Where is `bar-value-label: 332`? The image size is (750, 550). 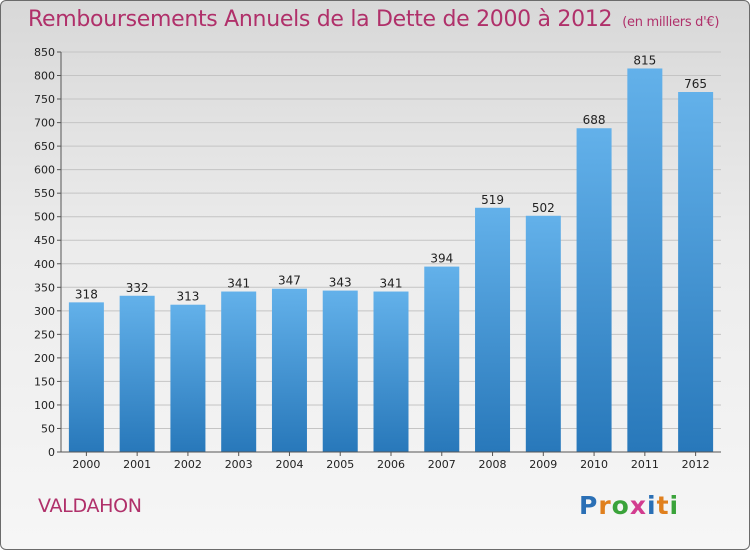
bar-value-label: 332 is located at coordinates (137, 288).